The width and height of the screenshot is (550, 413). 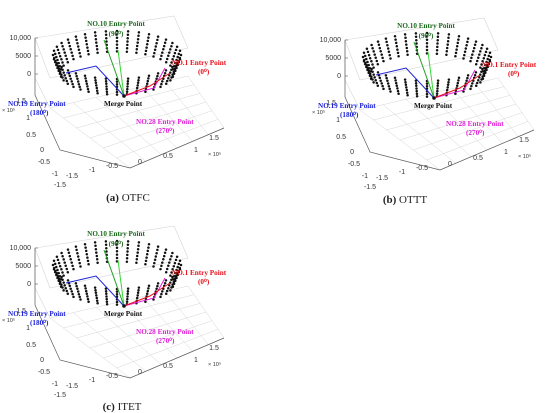 What do you see at coordinates (8, 110) in the screenshot?
I see `y-exponent-label: × 10⁵` at bounding box center [8, 110].